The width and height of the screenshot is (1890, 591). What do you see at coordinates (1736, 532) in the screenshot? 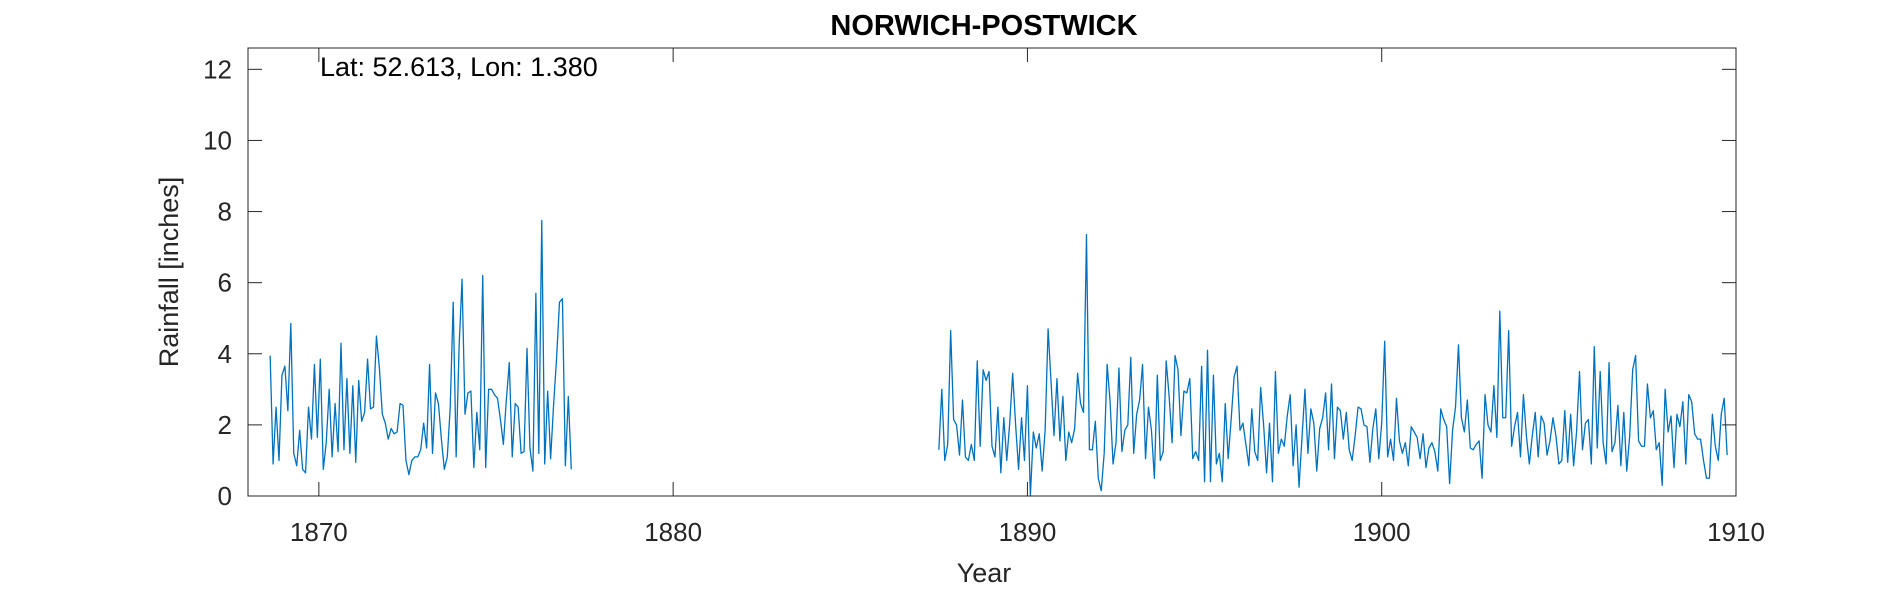
I see `x-tick-label: 1910` at bounding box center [1736, 532].